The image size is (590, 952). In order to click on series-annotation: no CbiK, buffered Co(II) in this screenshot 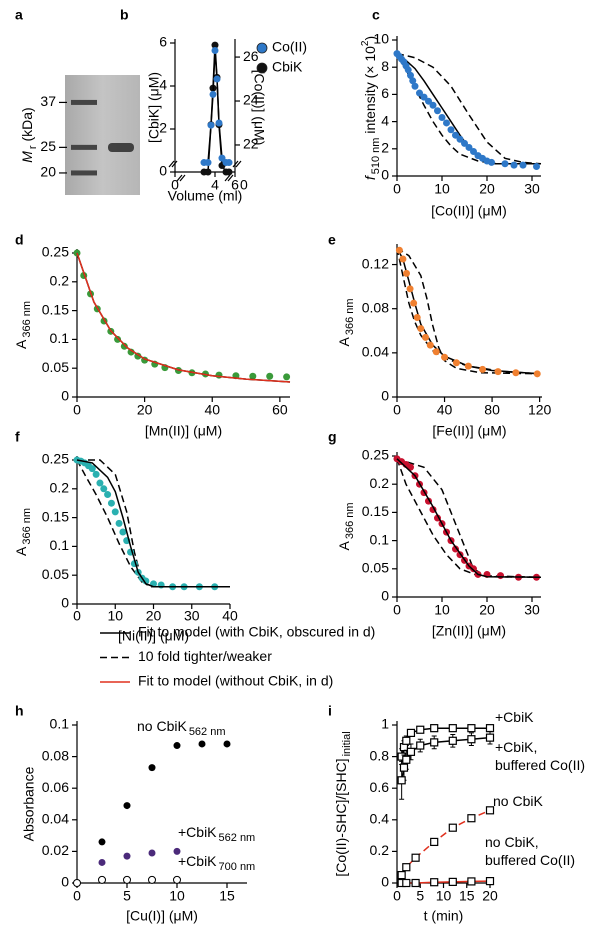, I will do `click(530, 851)`.